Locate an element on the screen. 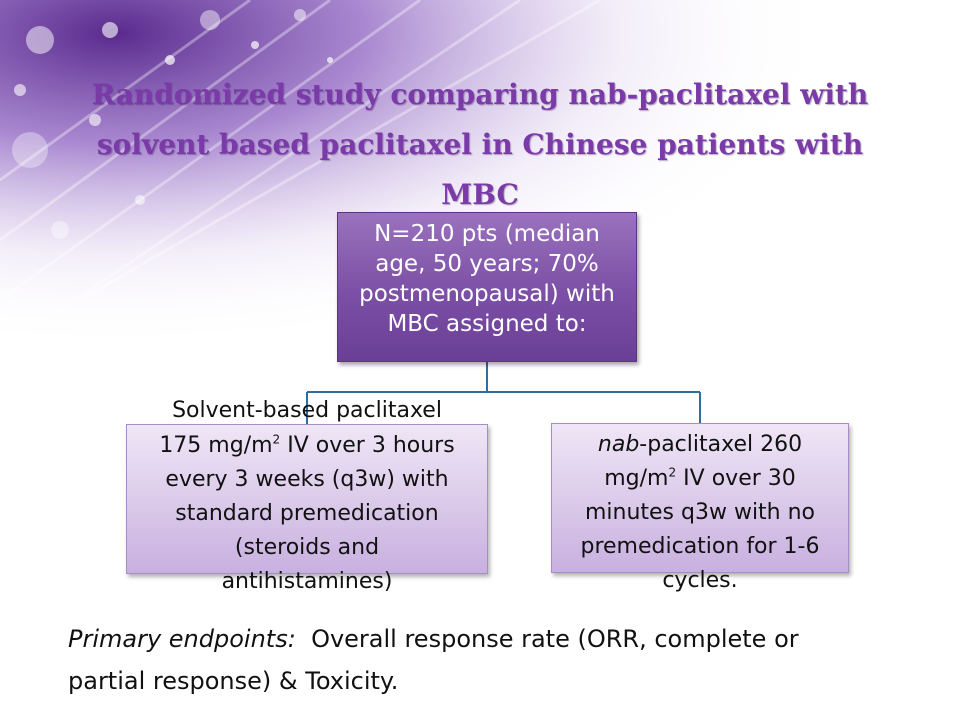 This screenshot has height=720, width=960. left-arm-line-5: antihistamines) is located at coordinates (307, 581).